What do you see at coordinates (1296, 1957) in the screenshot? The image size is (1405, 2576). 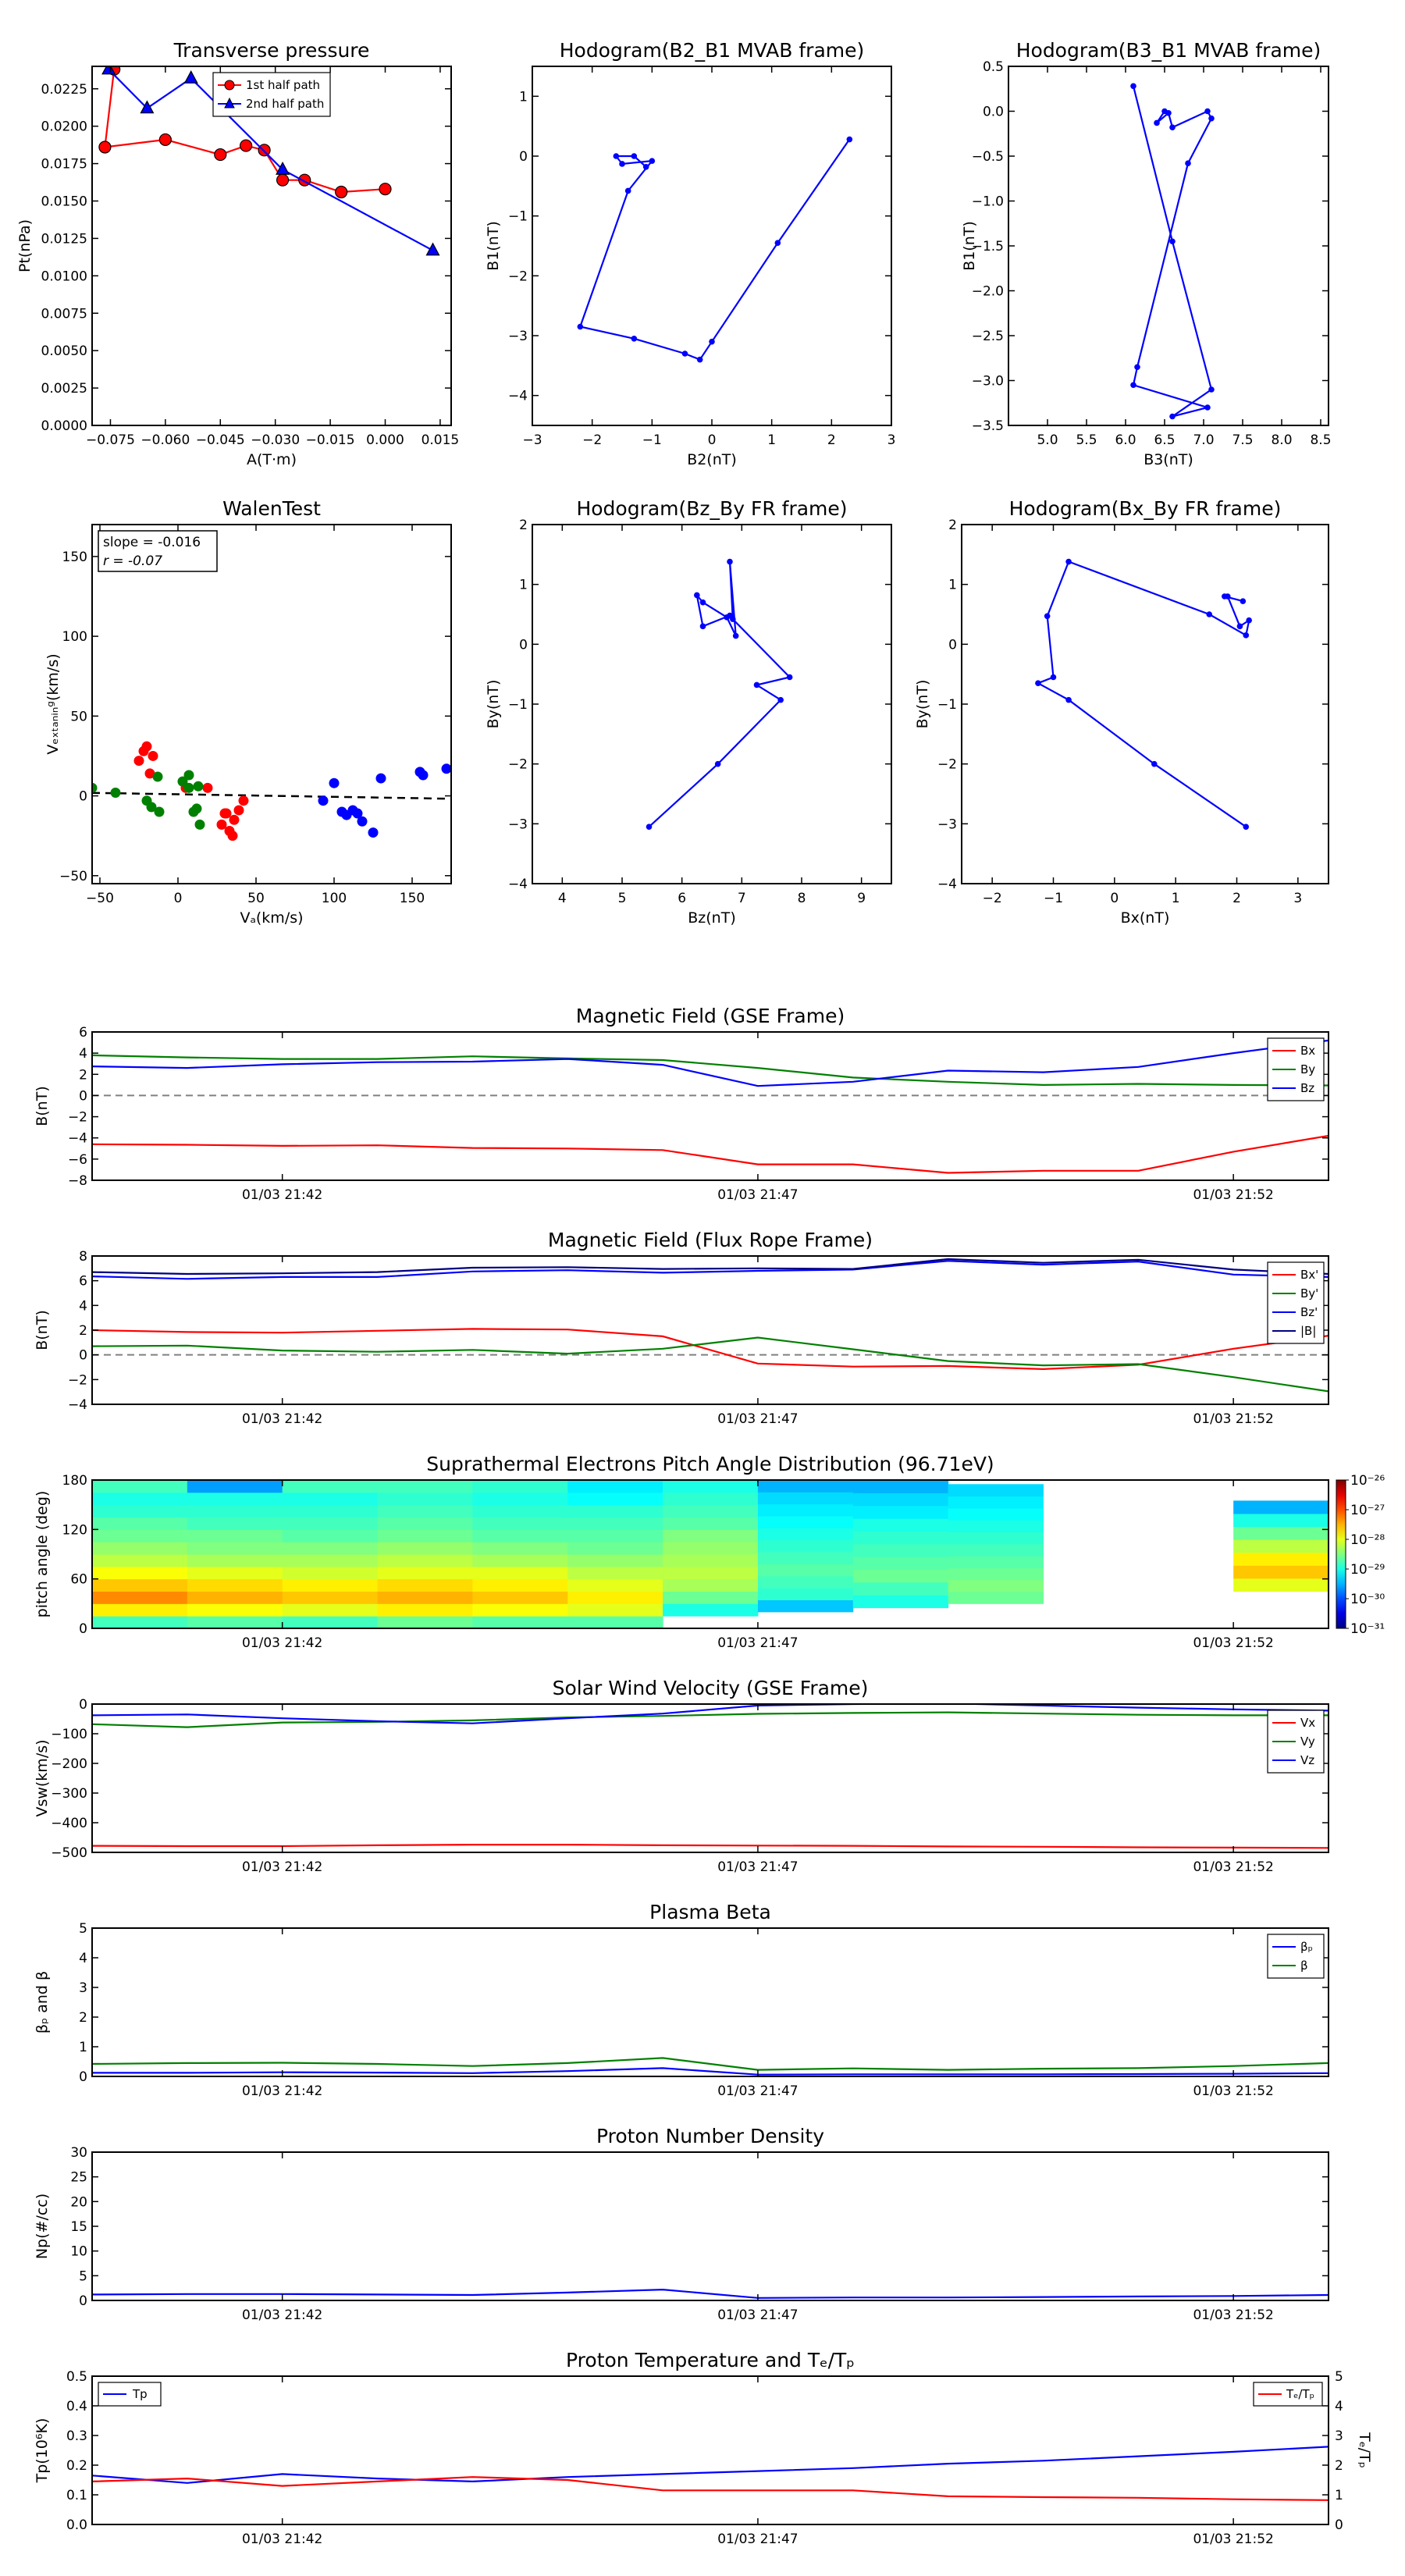 I see `legend-box` at bounding box center [1296, 1957].